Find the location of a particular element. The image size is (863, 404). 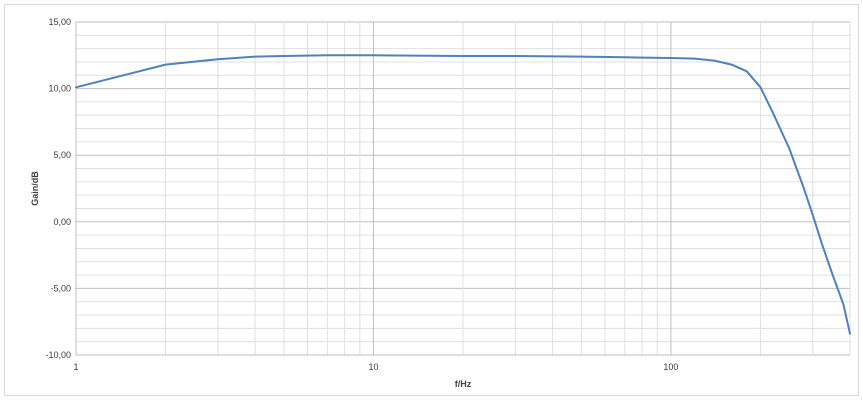

x-tick-label: 1 is located at coordinates (75, 367).